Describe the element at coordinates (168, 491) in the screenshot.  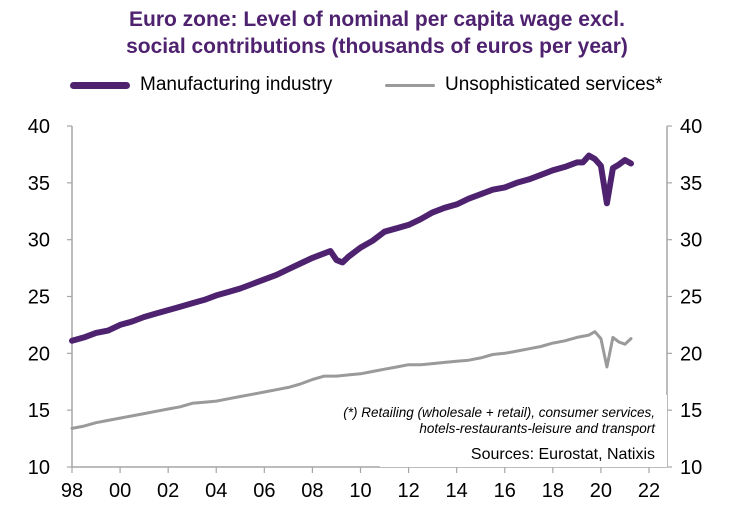
I see `x-tick-label: 02` at that location.